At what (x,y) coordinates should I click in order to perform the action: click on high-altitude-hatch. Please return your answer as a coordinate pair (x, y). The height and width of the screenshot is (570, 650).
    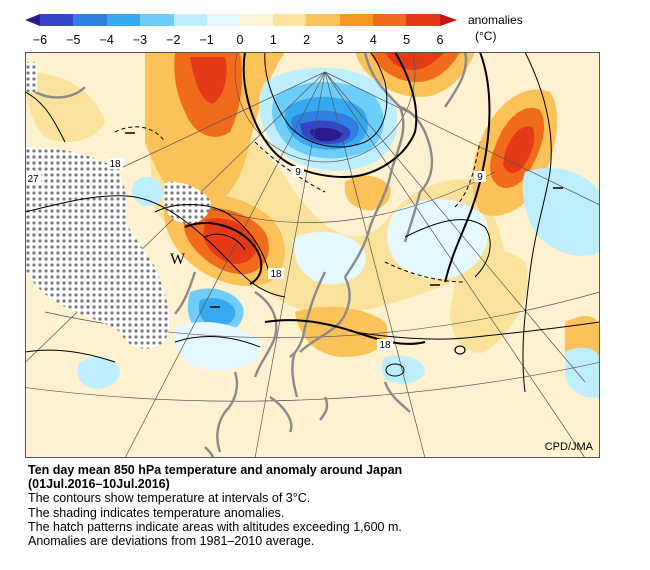
    Looking at the image, I should click on (118, 205).